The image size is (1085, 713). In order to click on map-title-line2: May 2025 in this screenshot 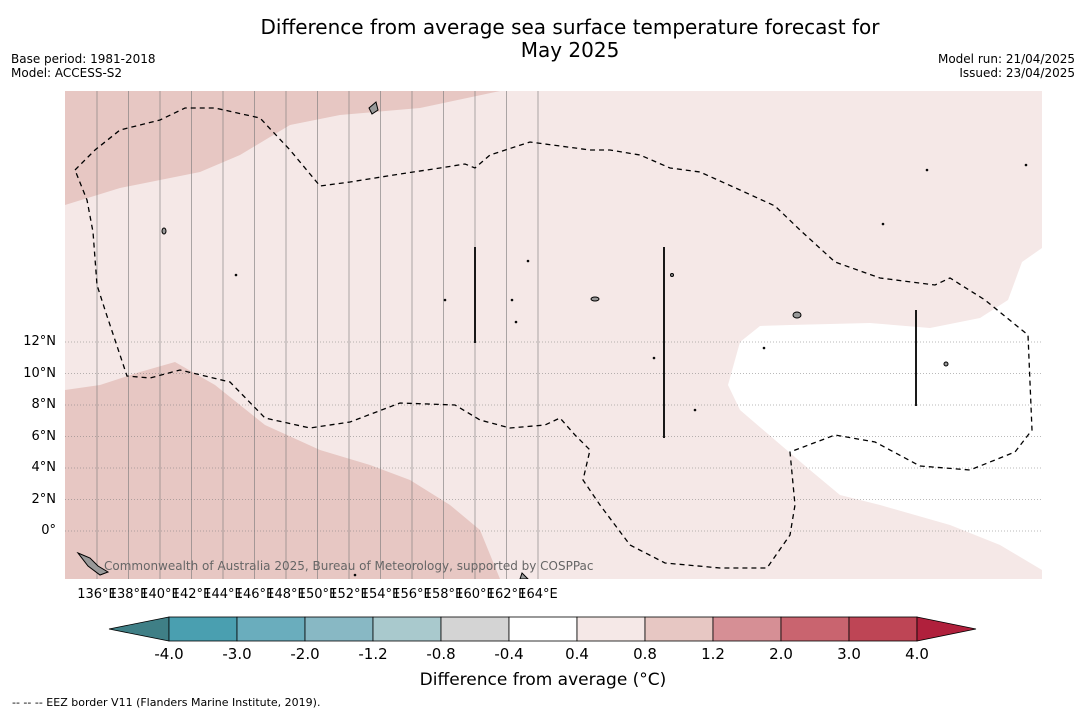, I will do `click(570, 50)`.